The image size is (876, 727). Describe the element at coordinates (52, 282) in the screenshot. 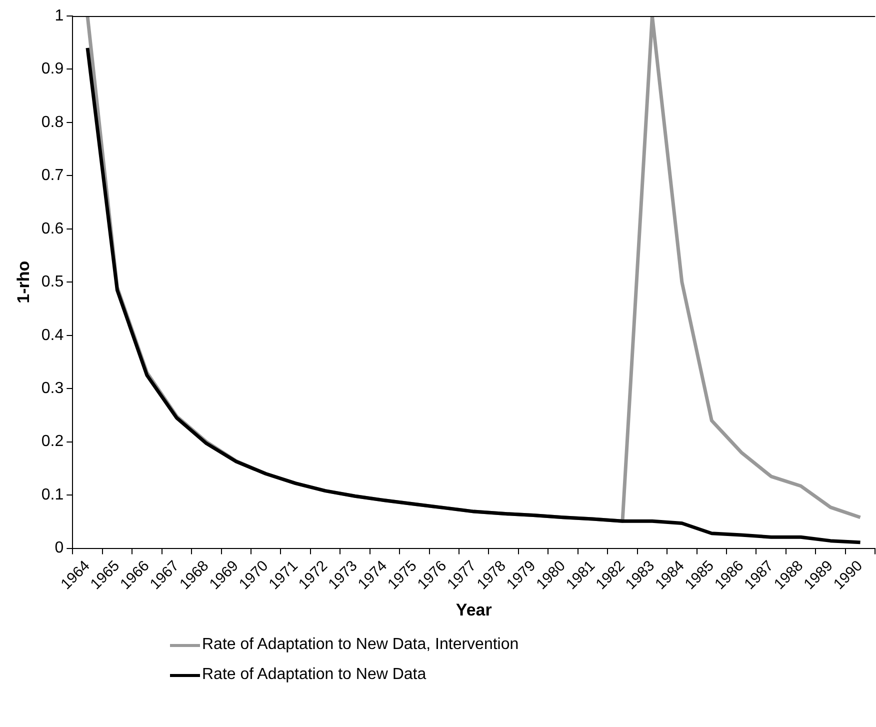

I see `y-tick-label: 0.5` at that location.